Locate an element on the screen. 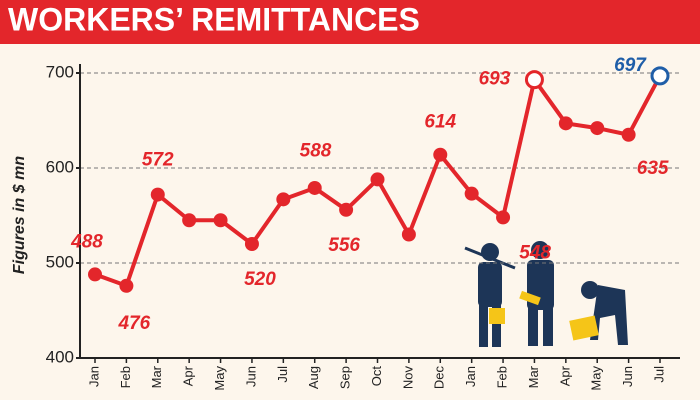 The image size is (700, 400). chart-title: WORKERS’ REMITTANCES is located at coordinates (214, 19).